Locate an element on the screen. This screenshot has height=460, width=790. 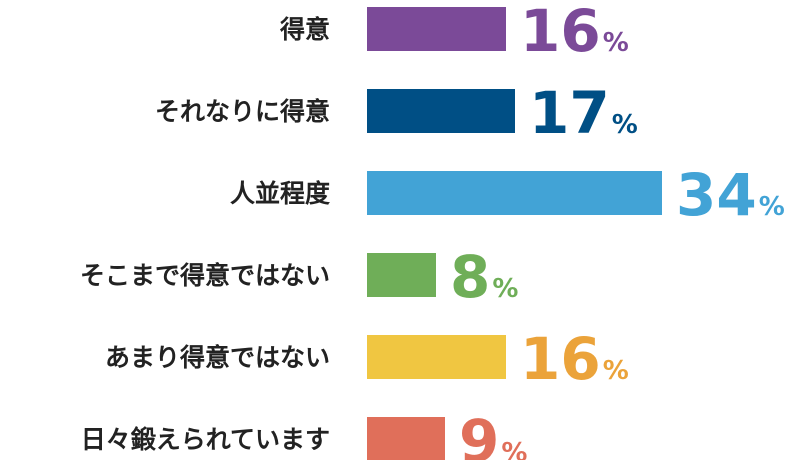
value-number: 8 is located at coordinates (470, 277).